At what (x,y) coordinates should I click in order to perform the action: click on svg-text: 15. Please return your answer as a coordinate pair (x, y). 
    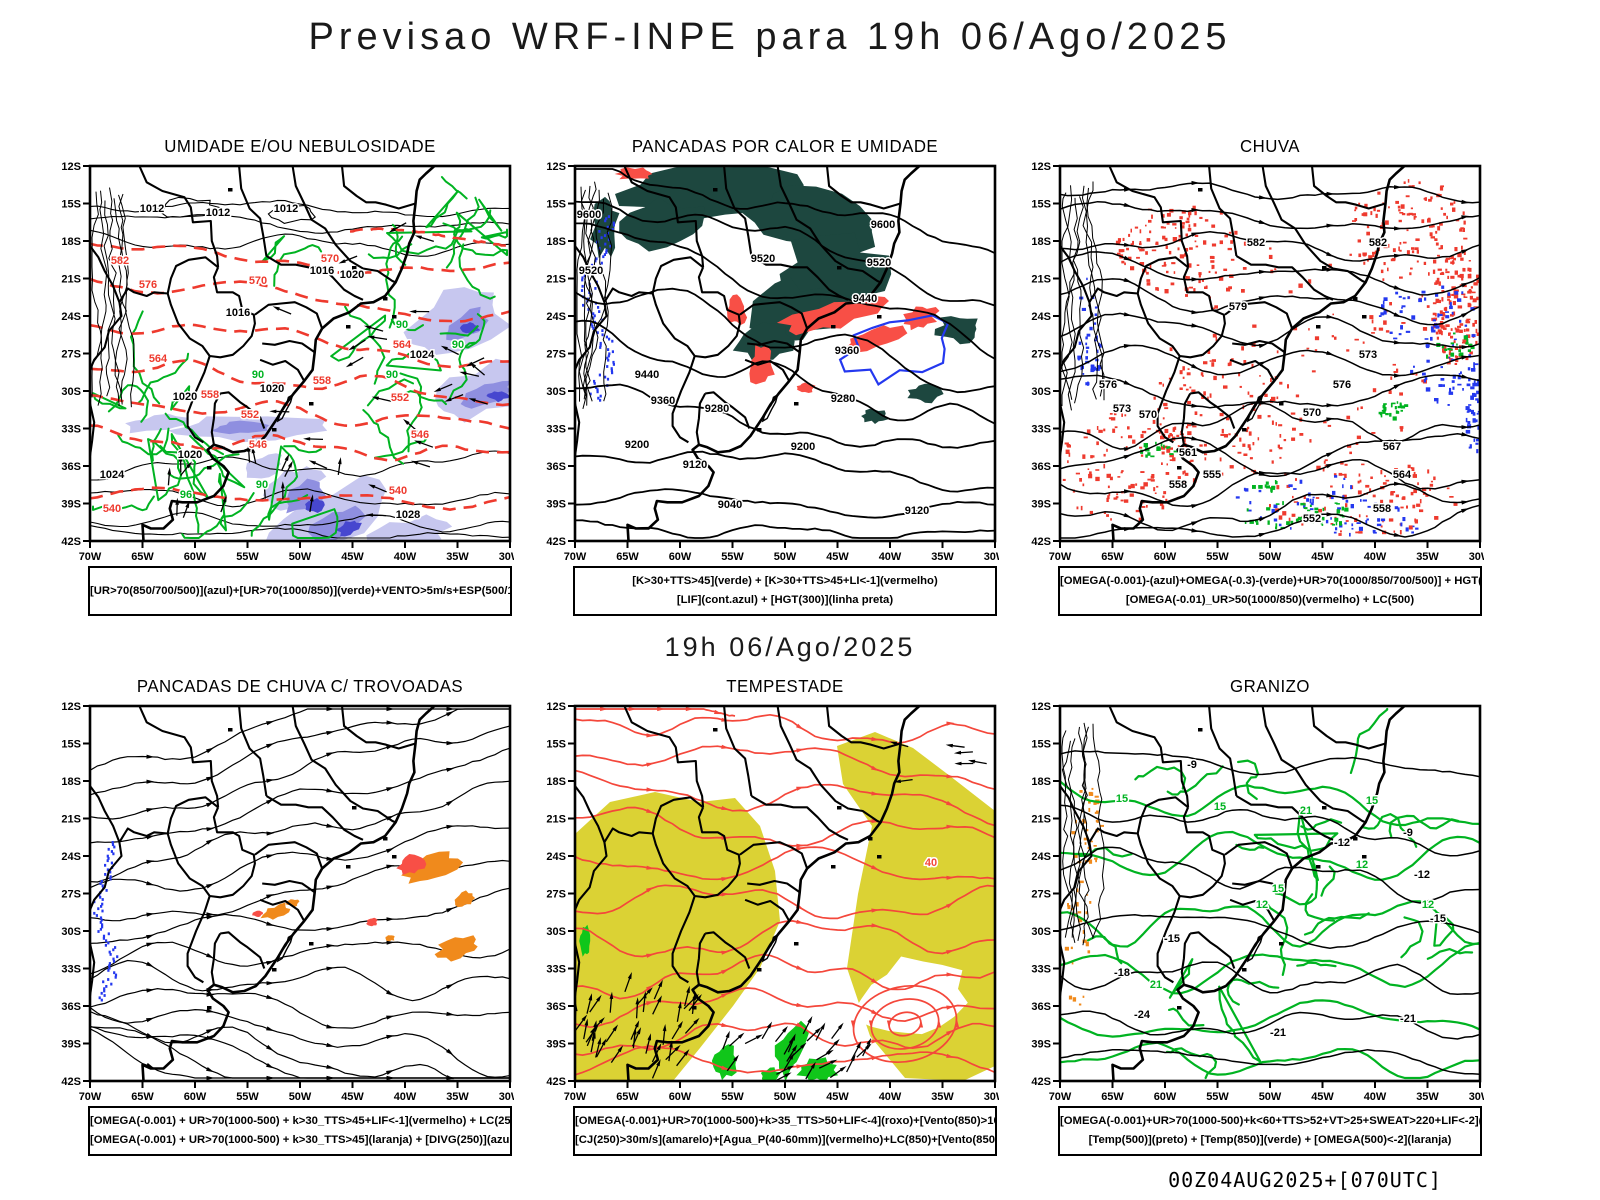
    Looking at the image, I should click on (1122, 799).